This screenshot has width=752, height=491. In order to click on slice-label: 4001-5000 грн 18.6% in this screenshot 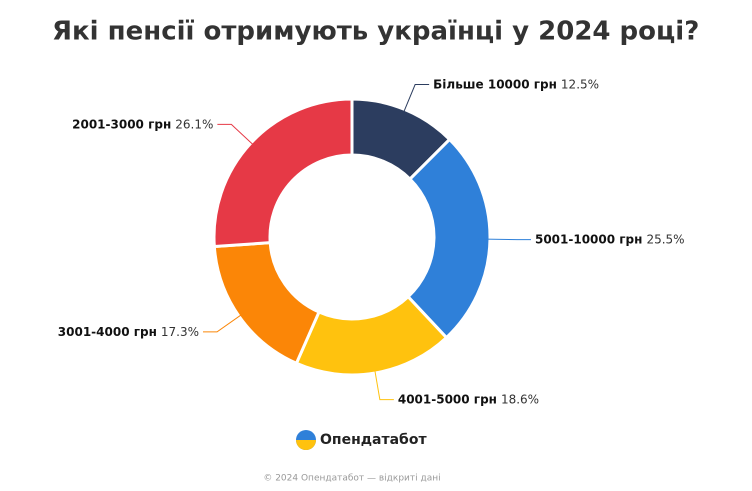, I will do `click(468, 399)`.